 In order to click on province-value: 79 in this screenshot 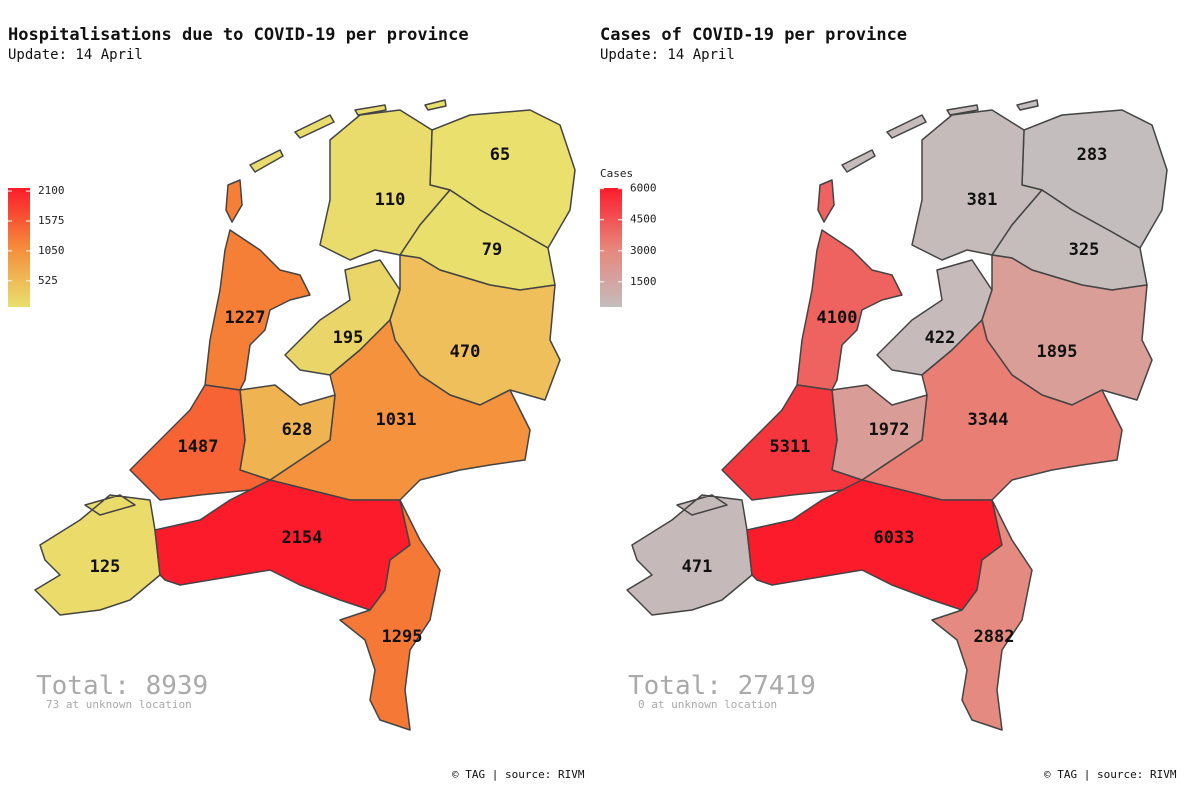, I will do `click(492, 250)`.